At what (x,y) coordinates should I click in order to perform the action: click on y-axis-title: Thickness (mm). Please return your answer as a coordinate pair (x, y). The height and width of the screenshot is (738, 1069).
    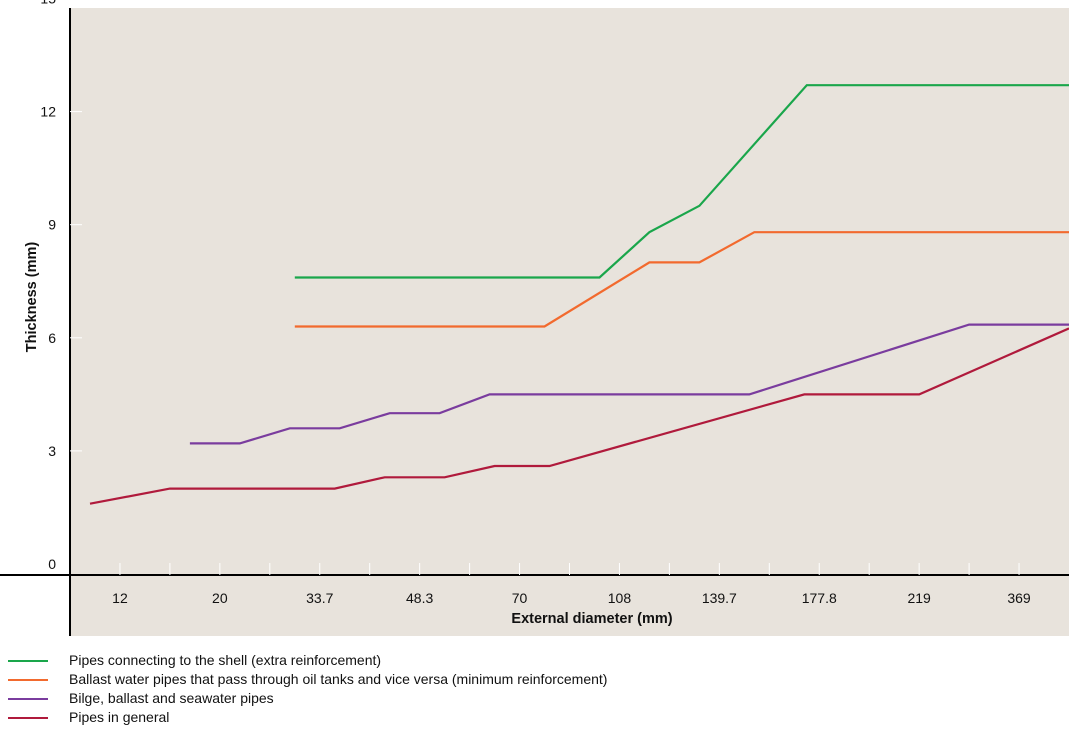
    Looking at the image, I should click on (32, 297).